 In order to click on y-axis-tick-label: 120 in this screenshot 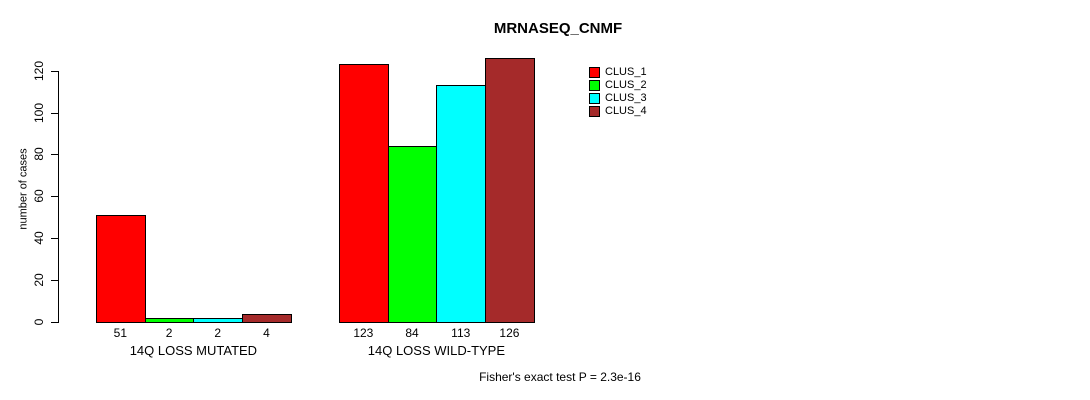, I will do `click(39, 70)`.